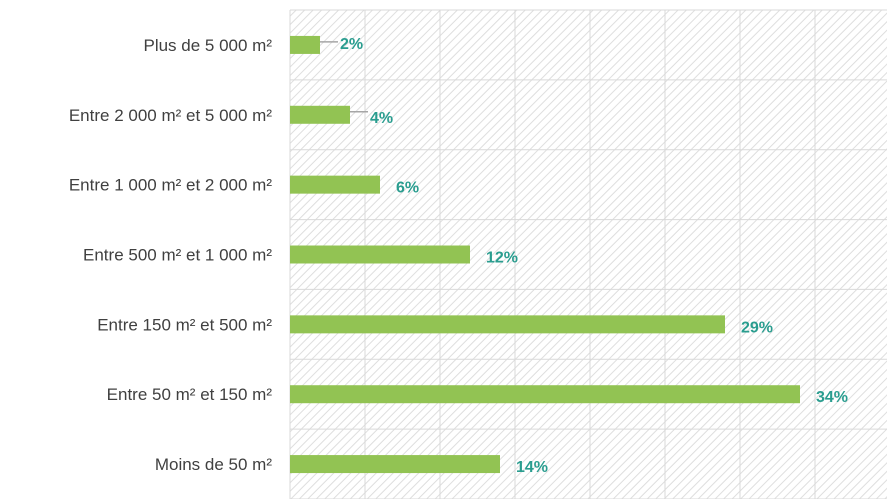 Image resolution: width=887 pixels, height=499 pixels. Describe the element at coordinates (407, 188) in the screenshot. I see `data-label: 6%` at that location.